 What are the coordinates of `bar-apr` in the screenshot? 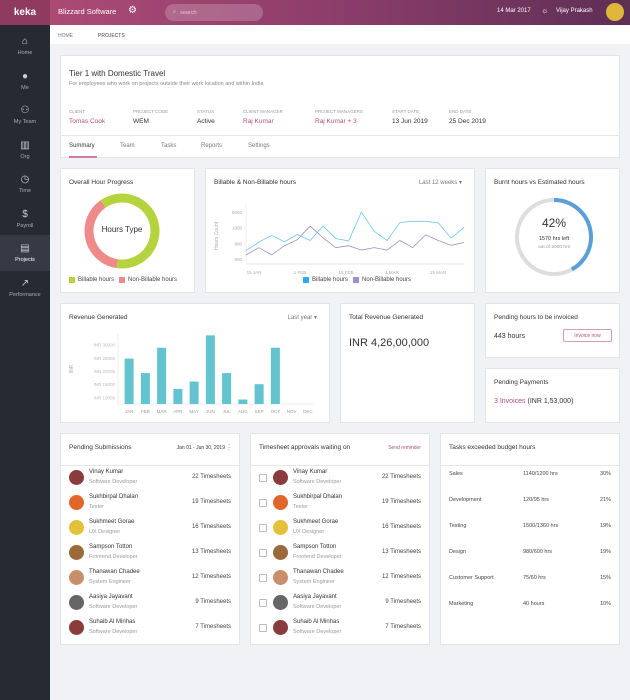 It's located at (178, 396).